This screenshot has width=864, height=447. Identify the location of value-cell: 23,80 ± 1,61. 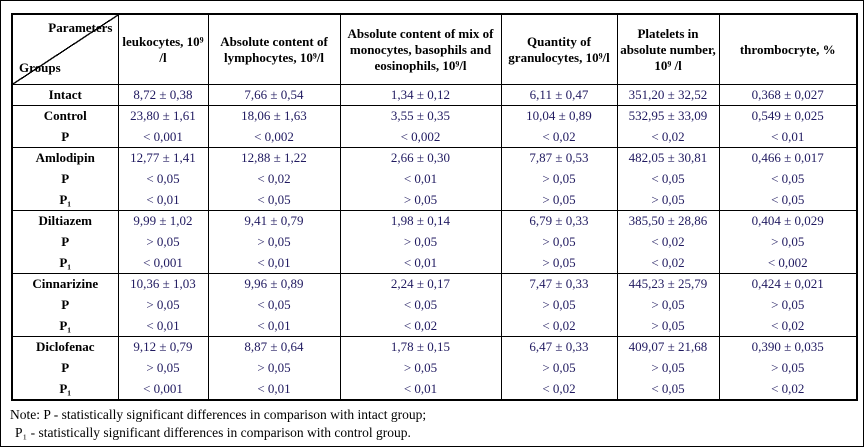
(163, 116).